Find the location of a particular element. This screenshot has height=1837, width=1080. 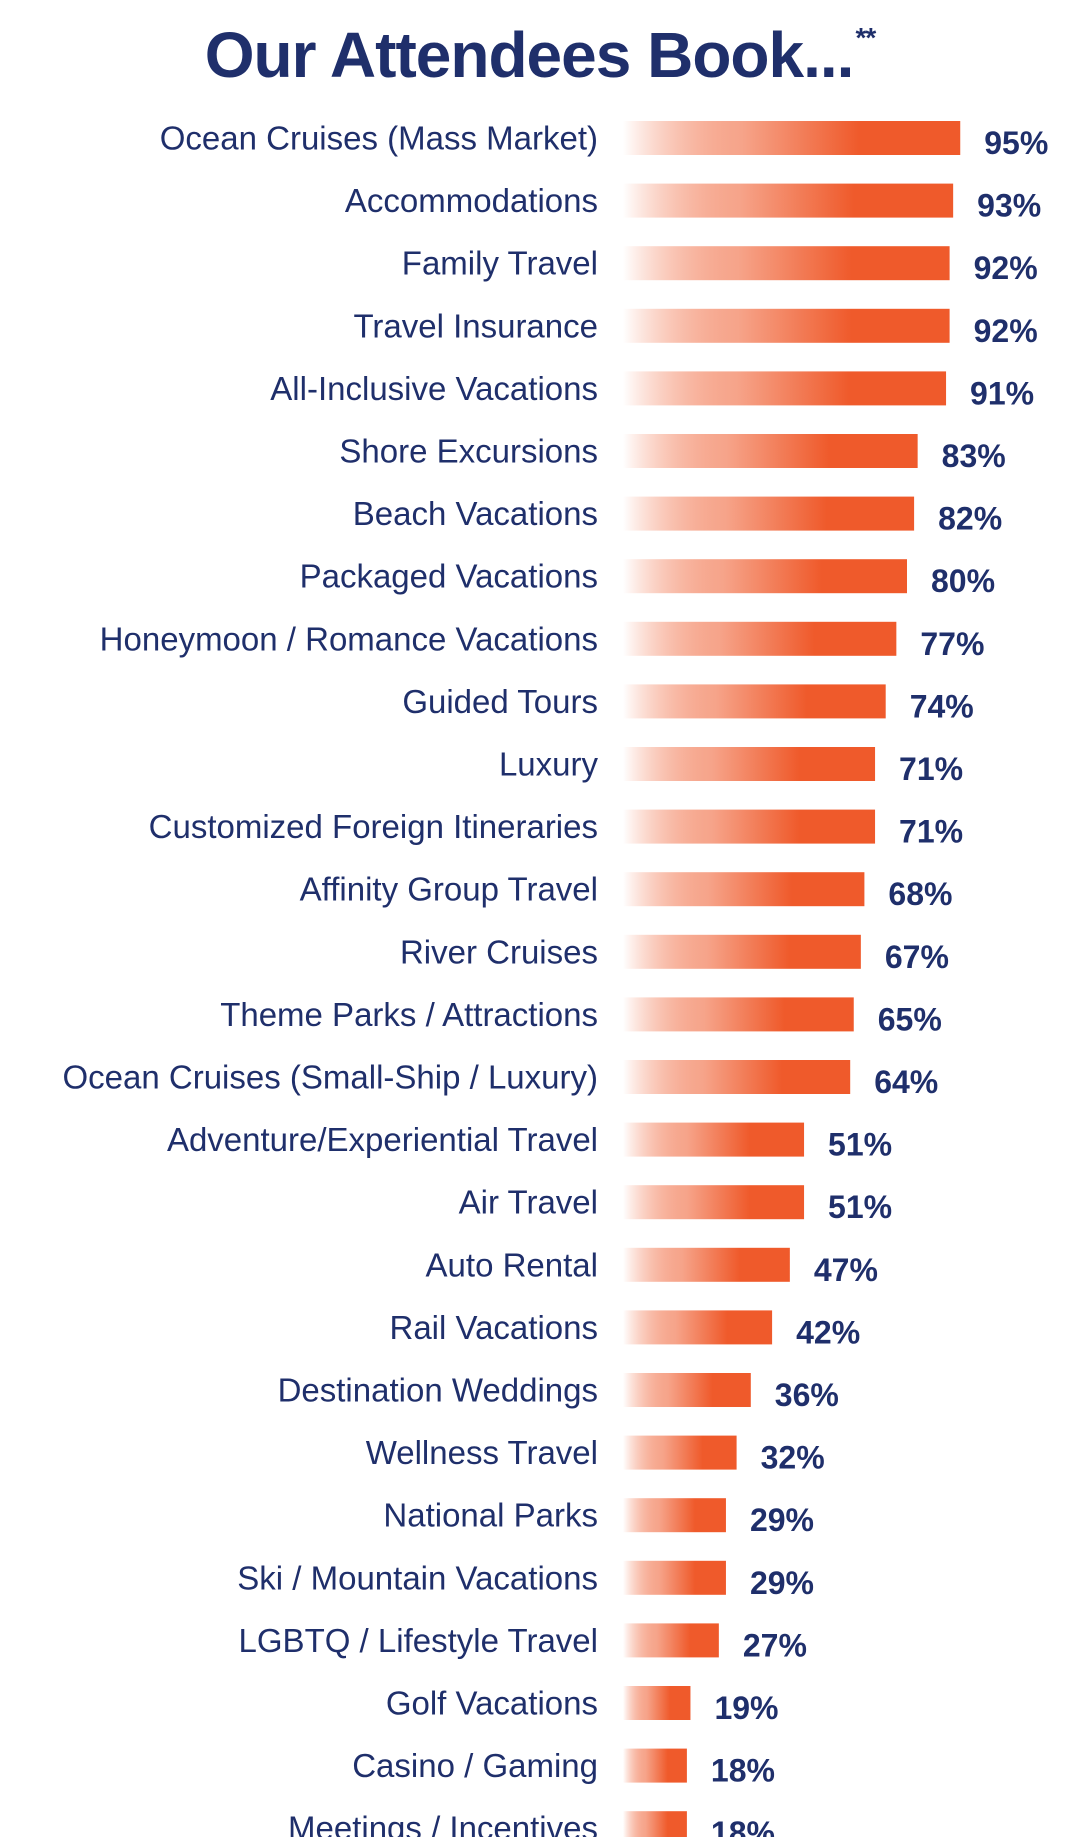

category-label: Customized Foreign Itineraries is located at coordinates (373, 826).